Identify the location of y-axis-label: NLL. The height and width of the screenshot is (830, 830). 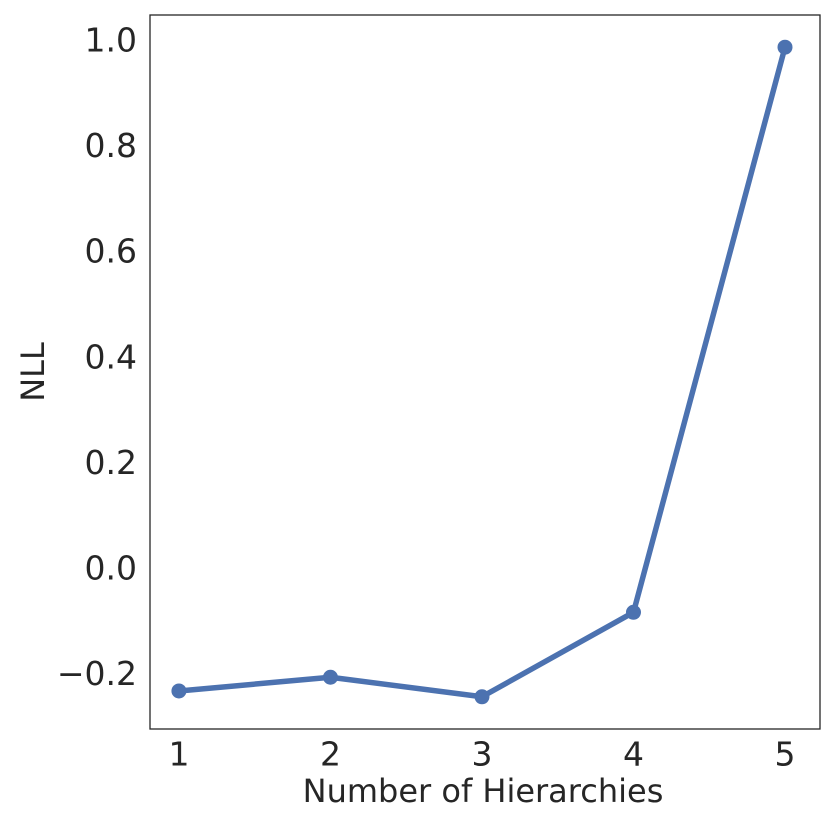
(33, 372).